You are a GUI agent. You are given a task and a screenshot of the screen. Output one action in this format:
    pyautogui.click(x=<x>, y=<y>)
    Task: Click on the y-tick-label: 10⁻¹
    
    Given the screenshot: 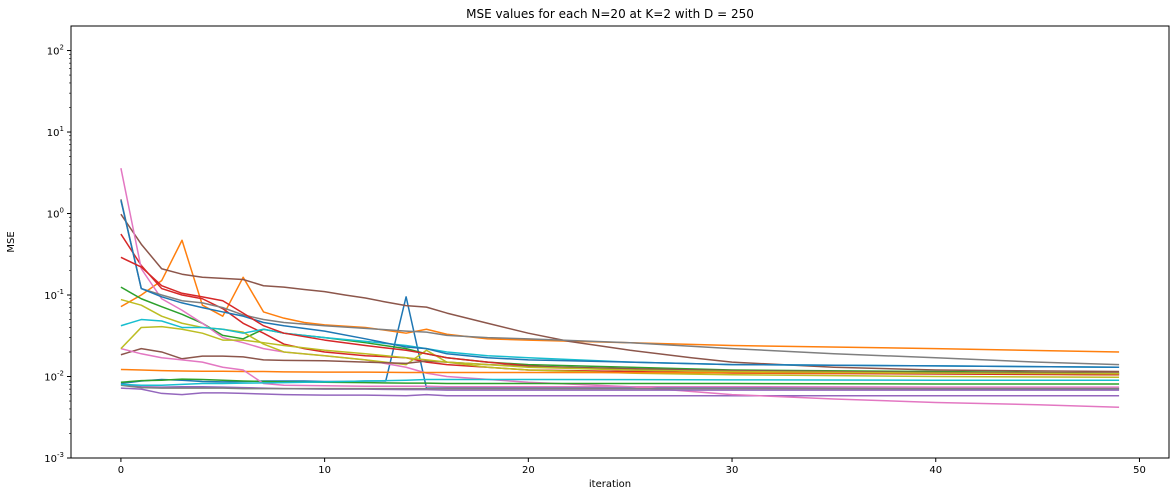 What is the action you would take?
    pyautogui.click(x=54, y=295)
    